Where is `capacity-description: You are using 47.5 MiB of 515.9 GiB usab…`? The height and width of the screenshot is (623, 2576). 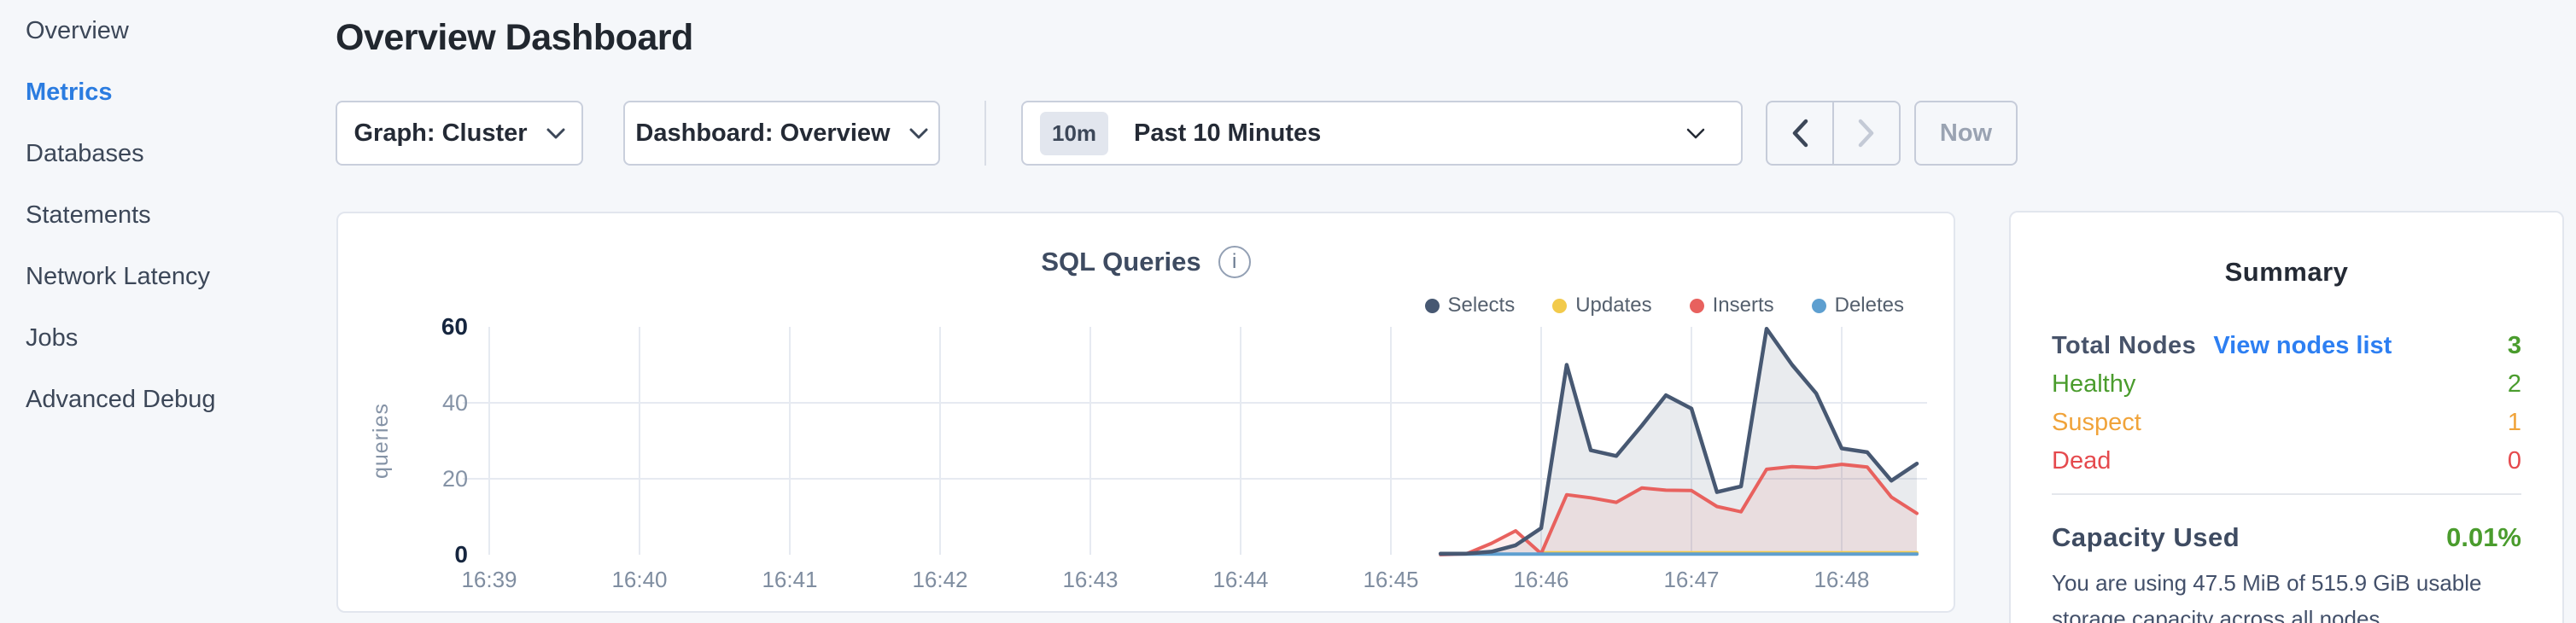 capacity-description: You are using 47.5 MiB of 515.9 GiB usab… is located at coordinates (2267, 596).